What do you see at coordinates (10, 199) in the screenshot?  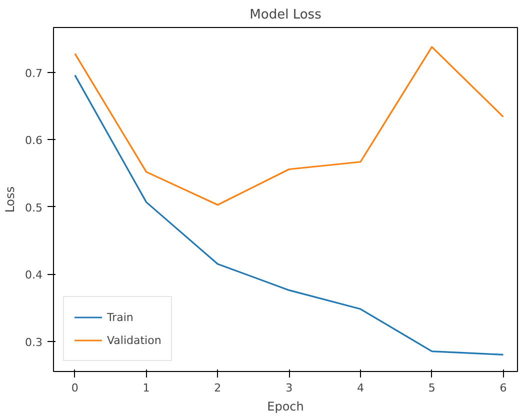 I see `y-axis-title: Loss` at bounding box center [10, 199].